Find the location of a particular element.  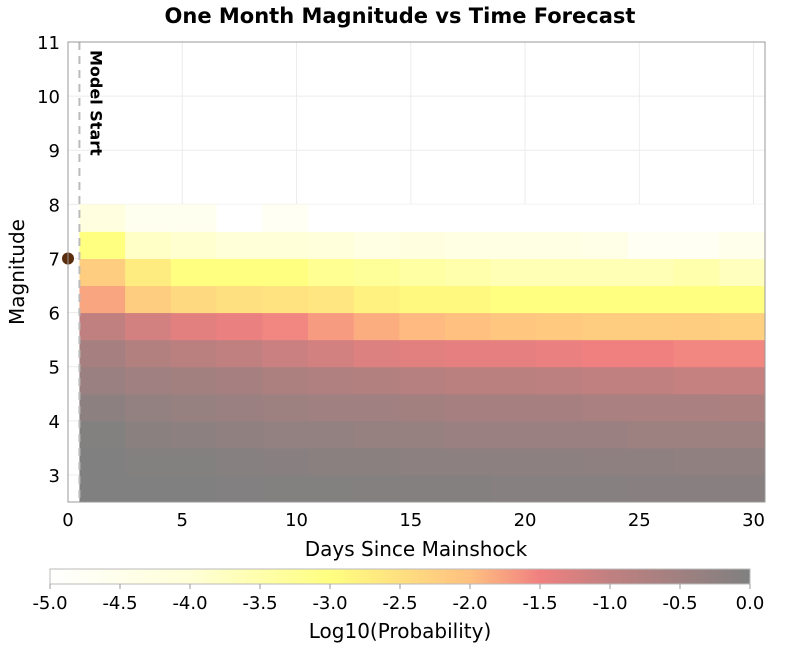

y-axis-ticks: 3 4 5 6 7 8 9 10 11 is located at coordinates (48, 260).